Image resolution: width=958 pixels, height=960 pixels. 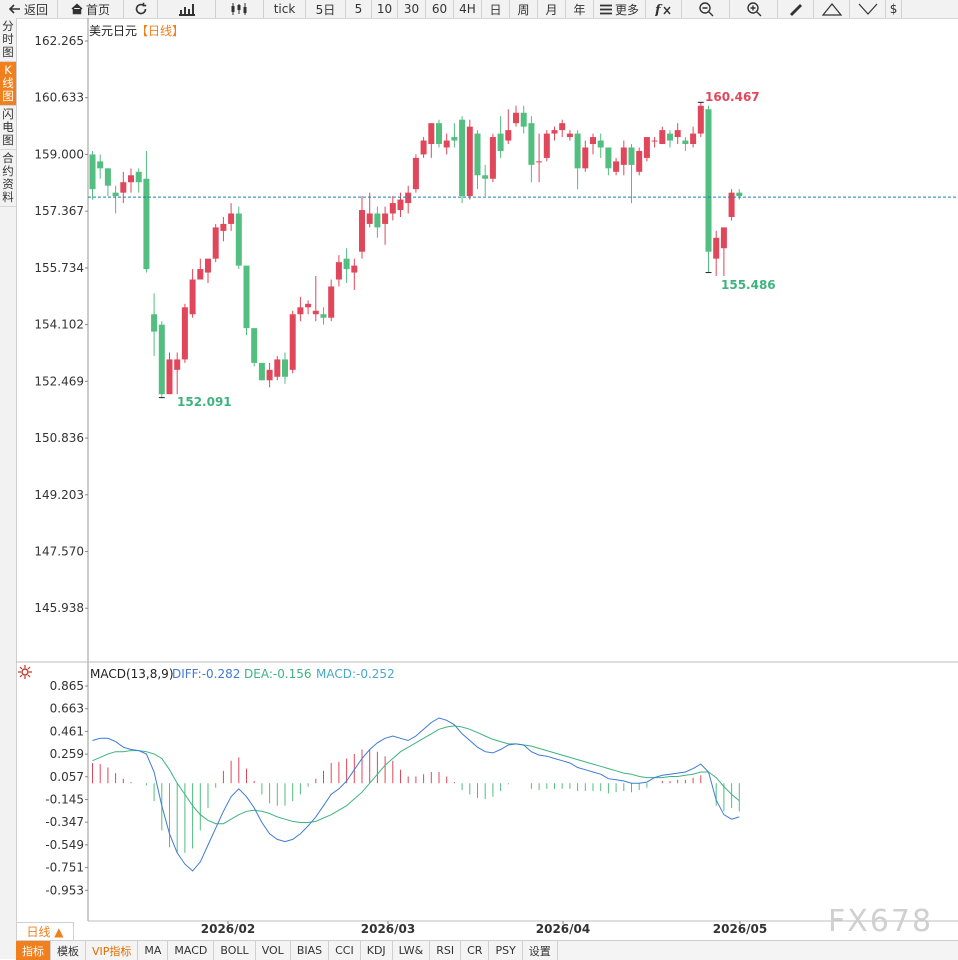 I want to click on sidebar-tab-0: 分时图, so click(x=8, y=40).